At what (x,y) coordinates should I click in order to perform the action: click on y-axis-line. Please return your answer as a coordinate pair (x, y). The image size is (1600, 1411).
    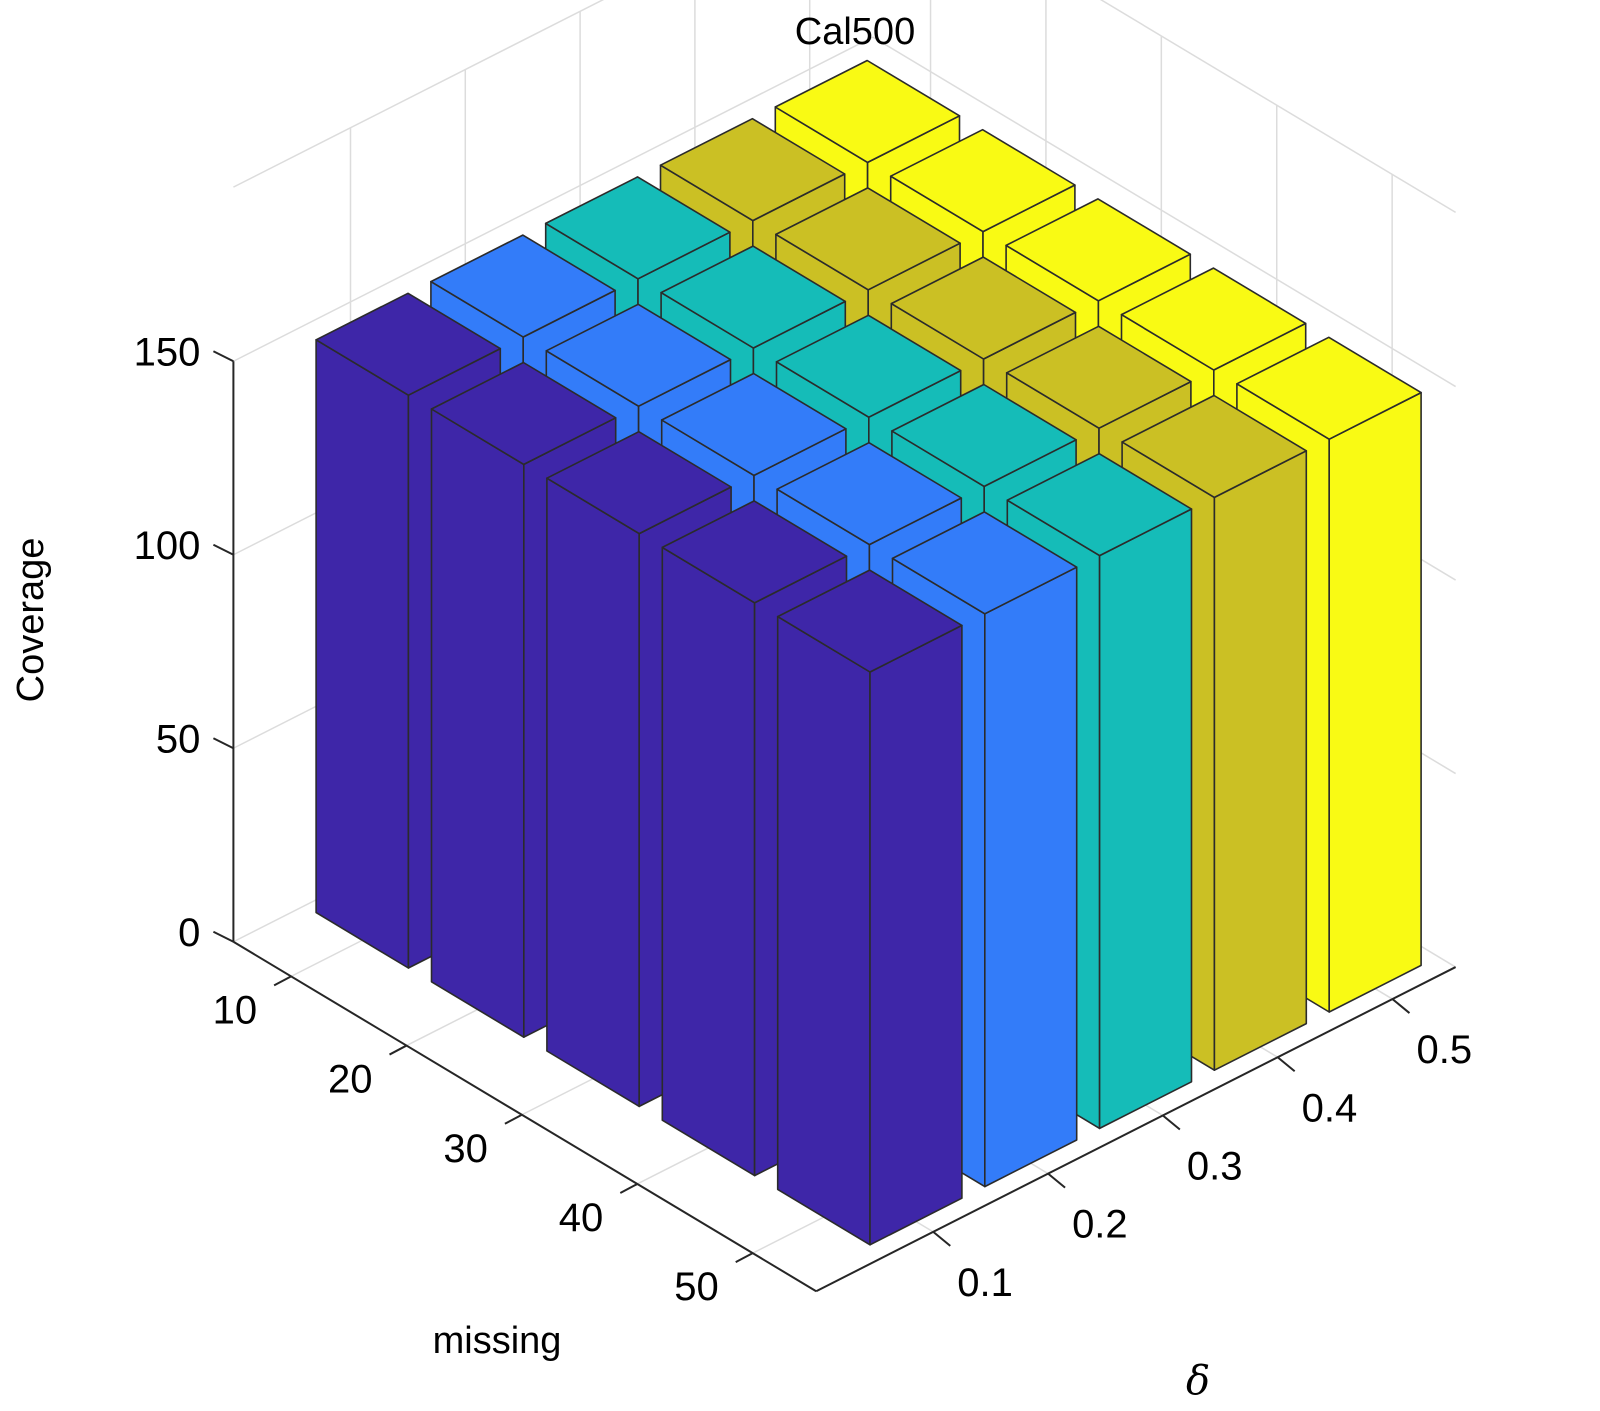
    Looking at the image, I should click on (1136, 1129).